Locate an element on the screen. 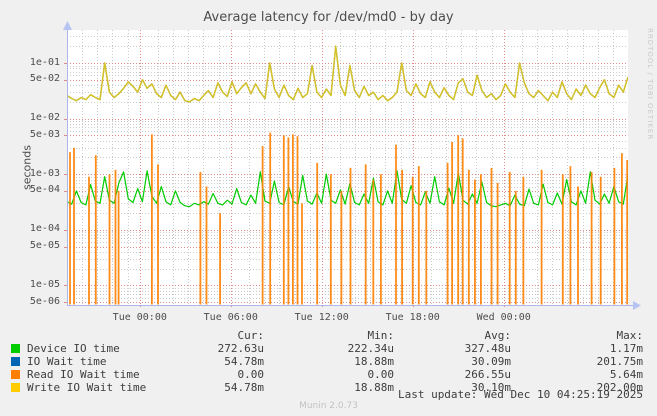  y-tick-label: 1e-03 is located at coordinates (44, 173).